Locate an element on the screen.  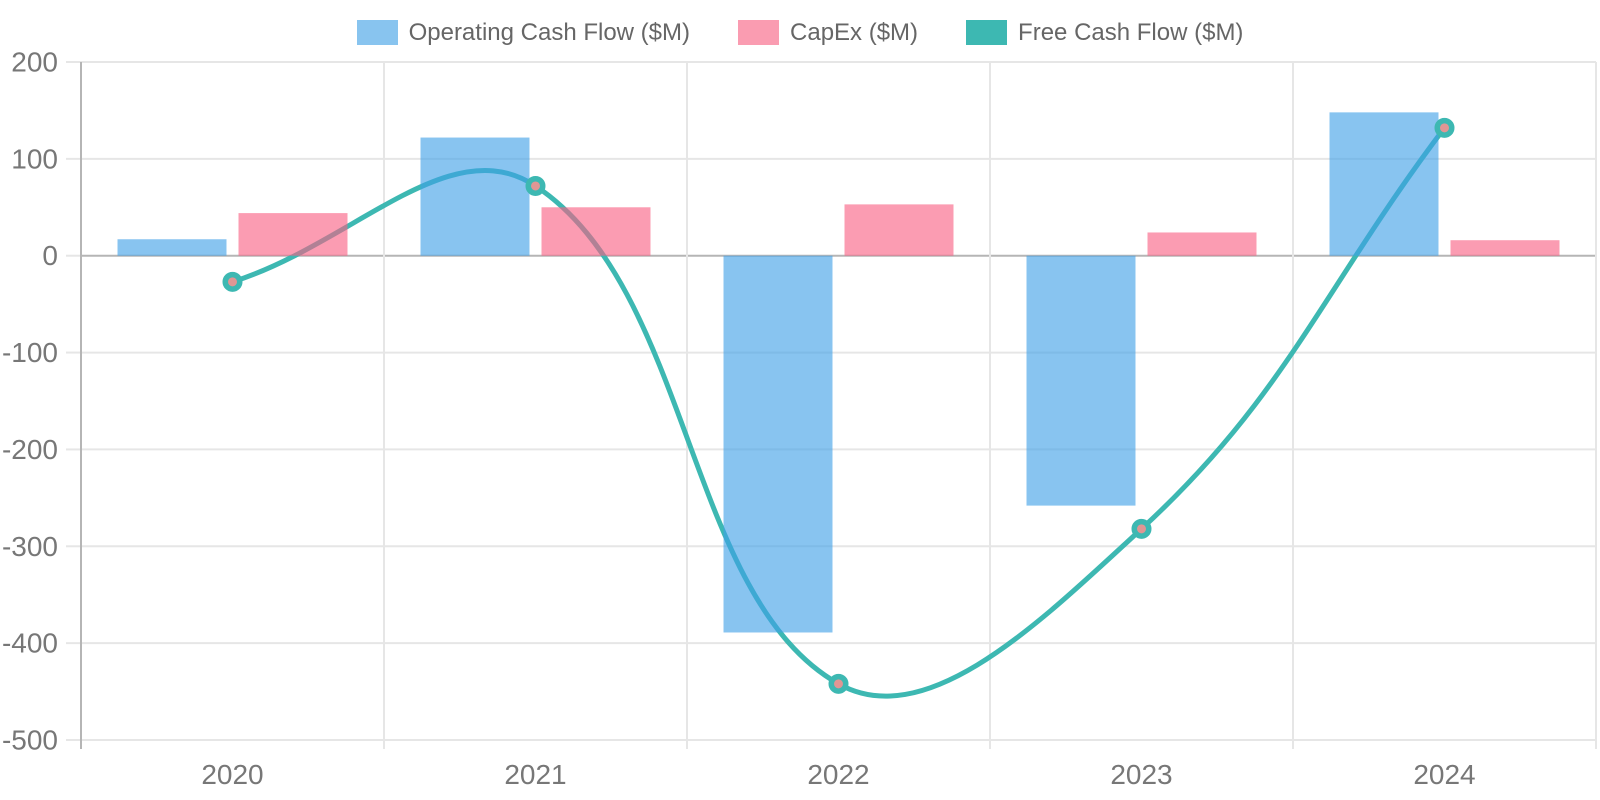
bar-operating-cash-flow-2023 is located at coordinates (1081, 380).